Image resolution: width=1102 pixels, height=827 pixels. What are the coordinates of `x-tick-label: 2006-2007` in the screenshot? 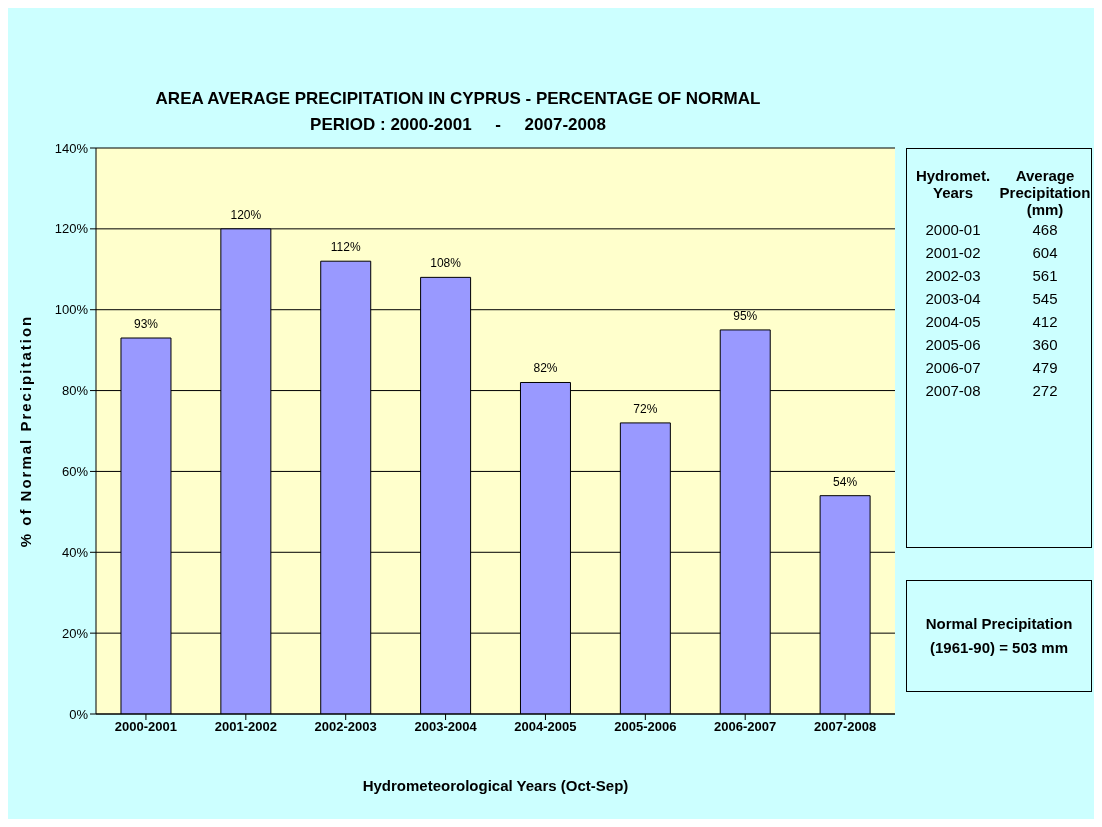 It's located at (745, 727).